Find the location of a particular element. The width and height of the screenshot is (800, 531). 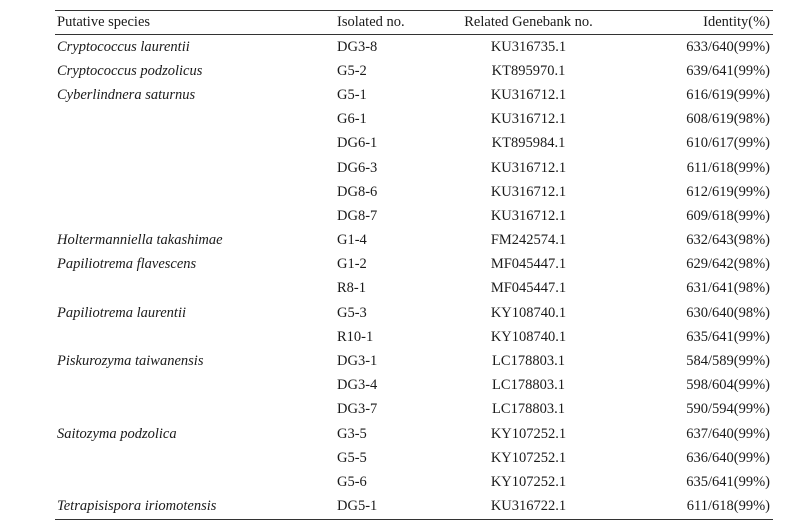

cell-species: Holtermanniella takashimae is located at coordinates (140, 240).